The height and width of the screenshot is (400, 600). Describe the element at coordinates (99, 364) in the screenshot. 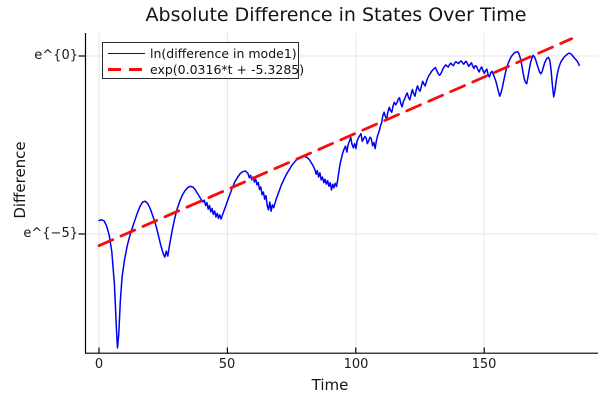

I see `x-tick-label-0: 0` at that location.